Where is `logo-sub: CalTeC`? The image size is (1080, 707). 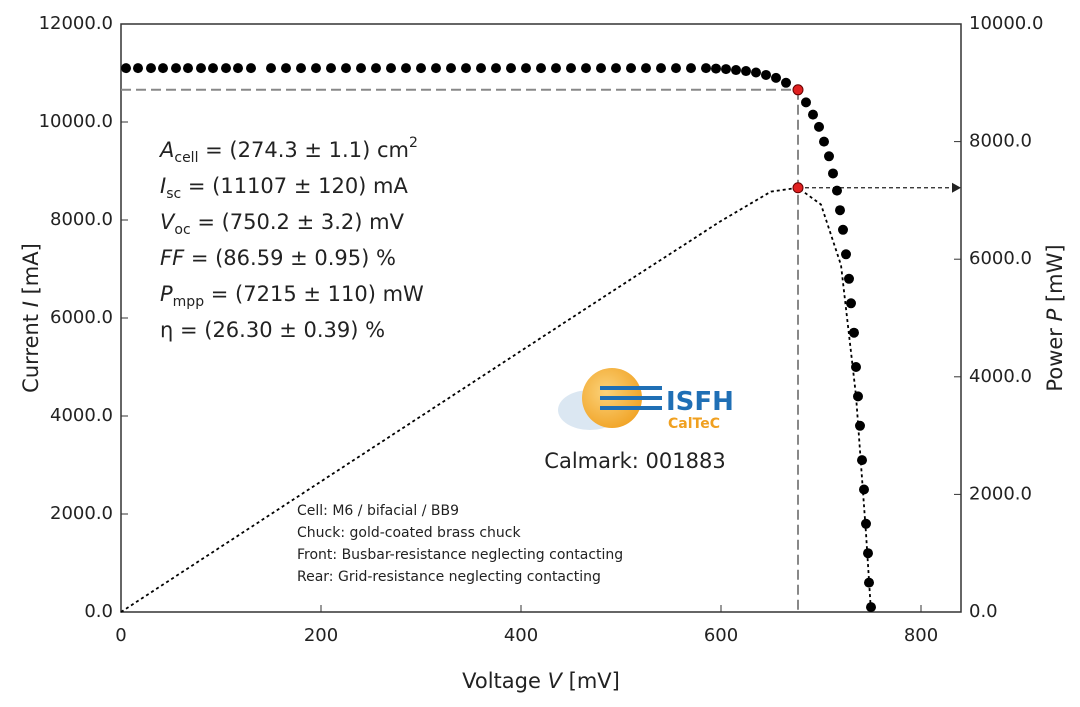
logo-sub: CalTeC is located at coordinates (694, 424).